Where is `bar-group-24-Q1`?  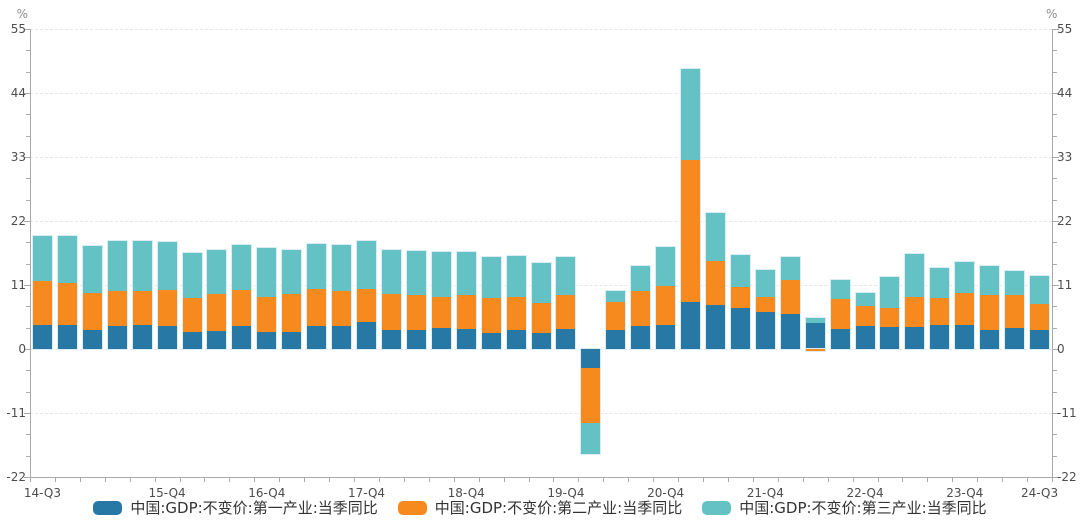
bar-group-24-Q1 is located at coordinates (990, 307).